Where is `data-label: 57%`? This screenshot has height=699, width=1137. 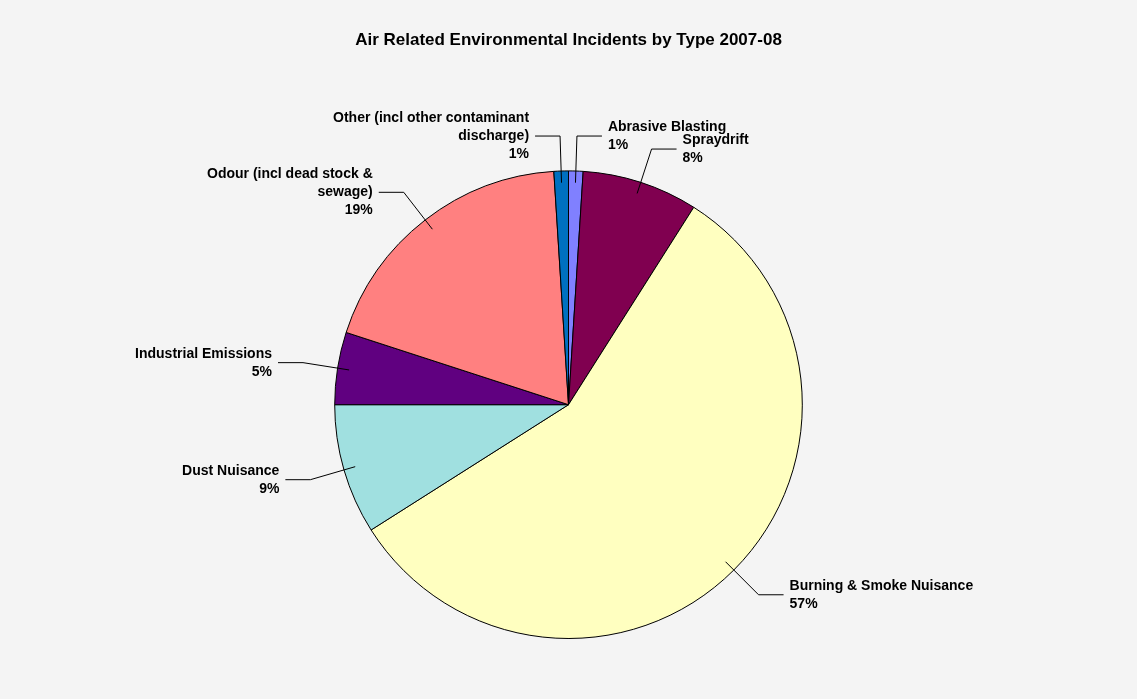
data-label: 57% is located at coordinates (804, 602).